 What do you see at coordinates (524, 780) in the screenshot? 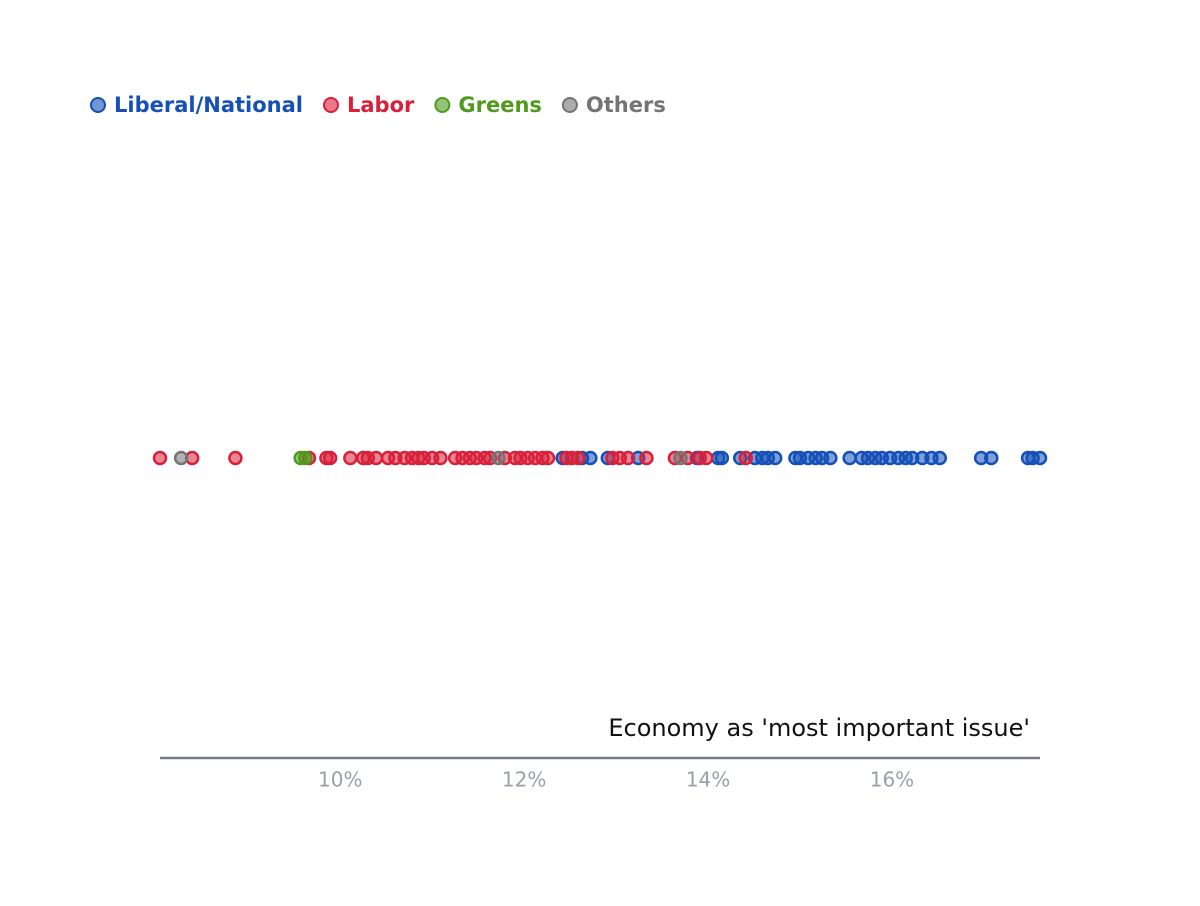
I see `x-tick-label: 12%` at bounding box center [524, 780].